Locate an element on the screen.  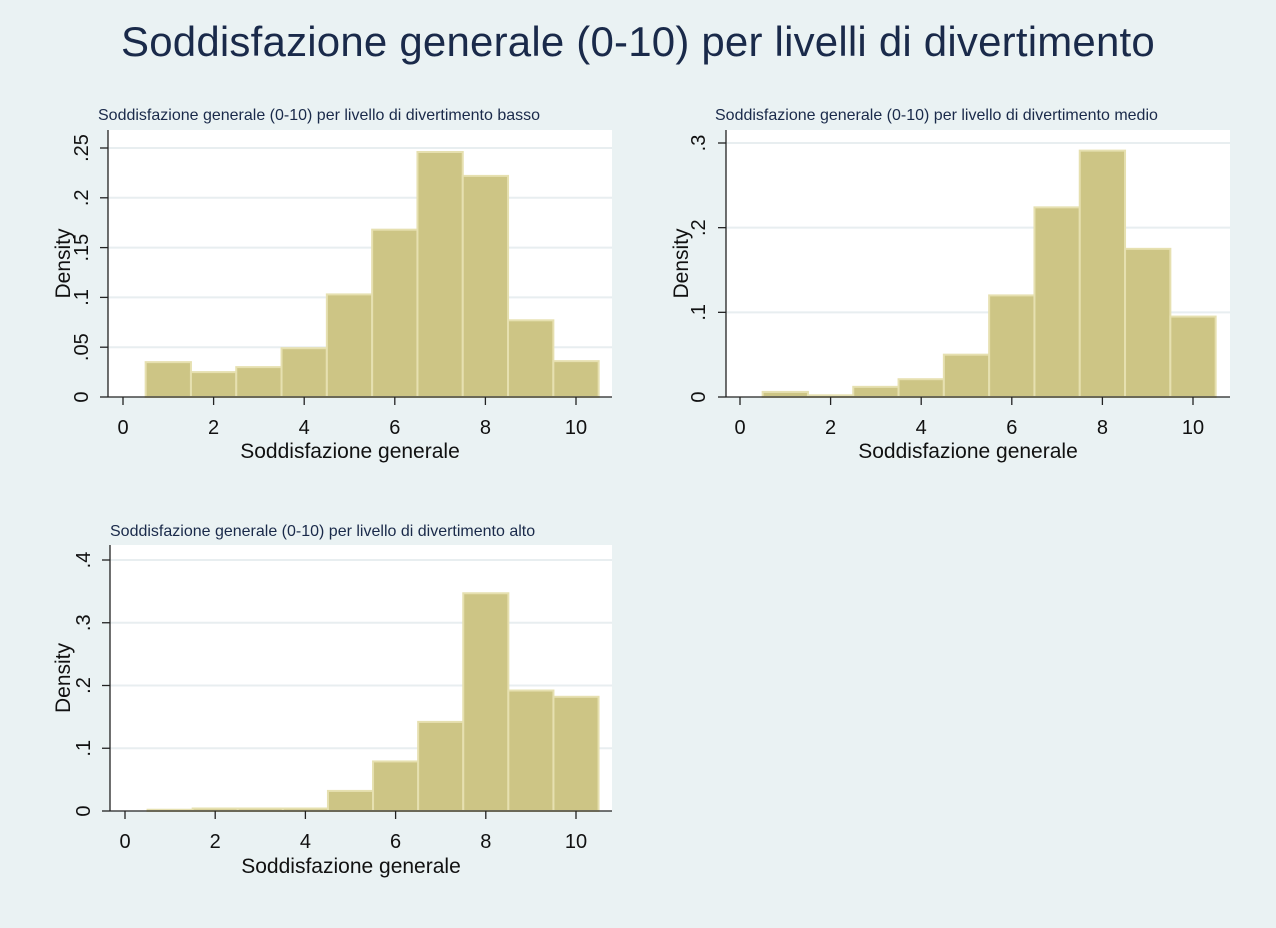
y-tick-label: .25 is located at coordinates (82, 148).